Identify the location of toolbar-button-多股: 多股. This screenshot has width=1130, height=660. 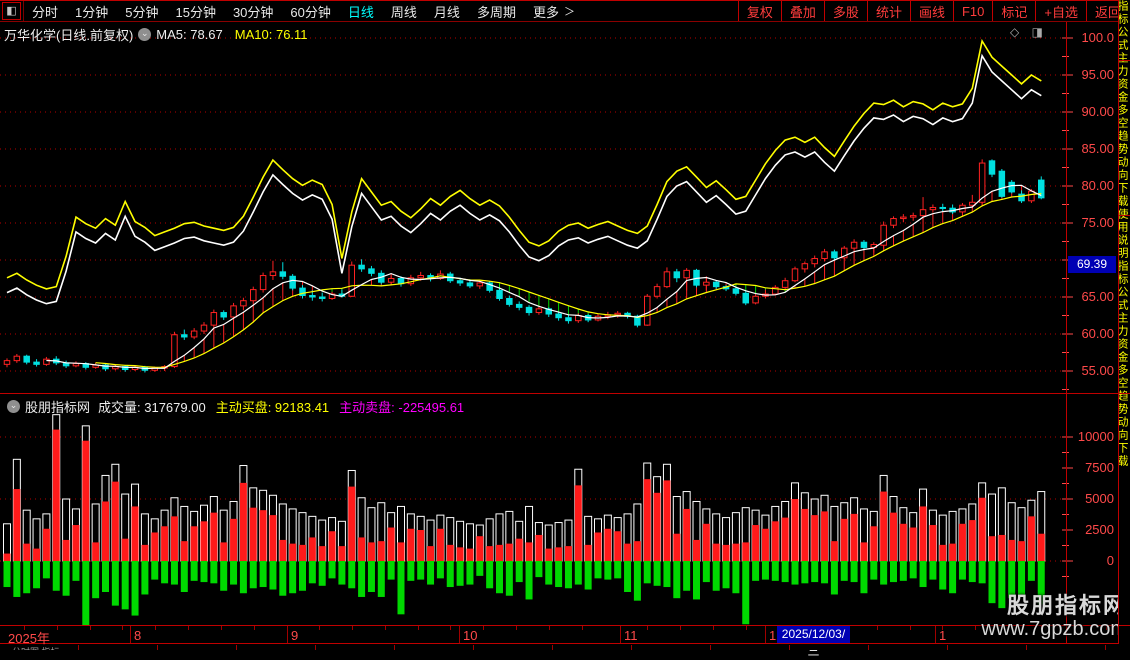
(845, 11).